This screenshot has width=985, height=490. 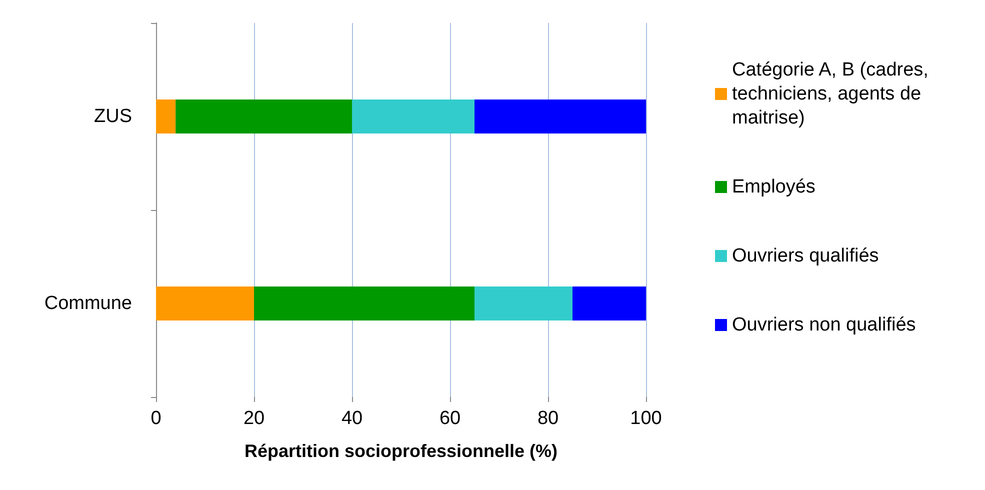 What do you see at coordinates (824, 325) in the screenshot?
I see `legend-label: Ouvriers non qualifiés` at bounding box center [824, 325].